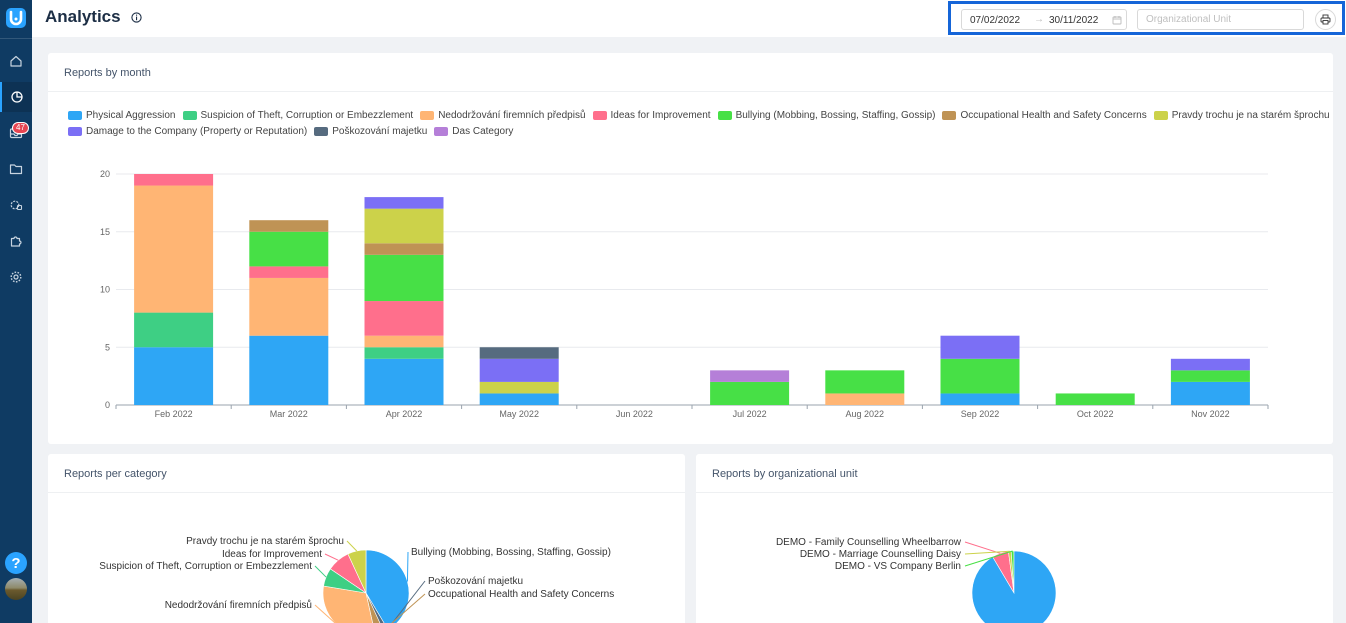 This screenshot has height=623, width=1346. Describe the element at coordinates (107, 73) in the screenshot. I see `card-title: Reports by month` at that location.